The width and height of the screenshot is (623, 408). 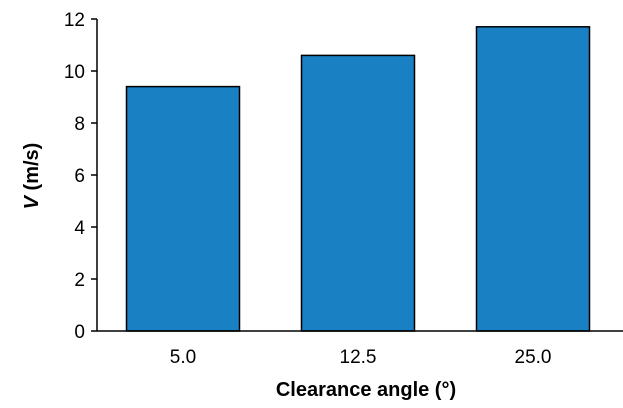 I want to click on x-tick-label-5.0: 5.0, so click(x=183, y=357).